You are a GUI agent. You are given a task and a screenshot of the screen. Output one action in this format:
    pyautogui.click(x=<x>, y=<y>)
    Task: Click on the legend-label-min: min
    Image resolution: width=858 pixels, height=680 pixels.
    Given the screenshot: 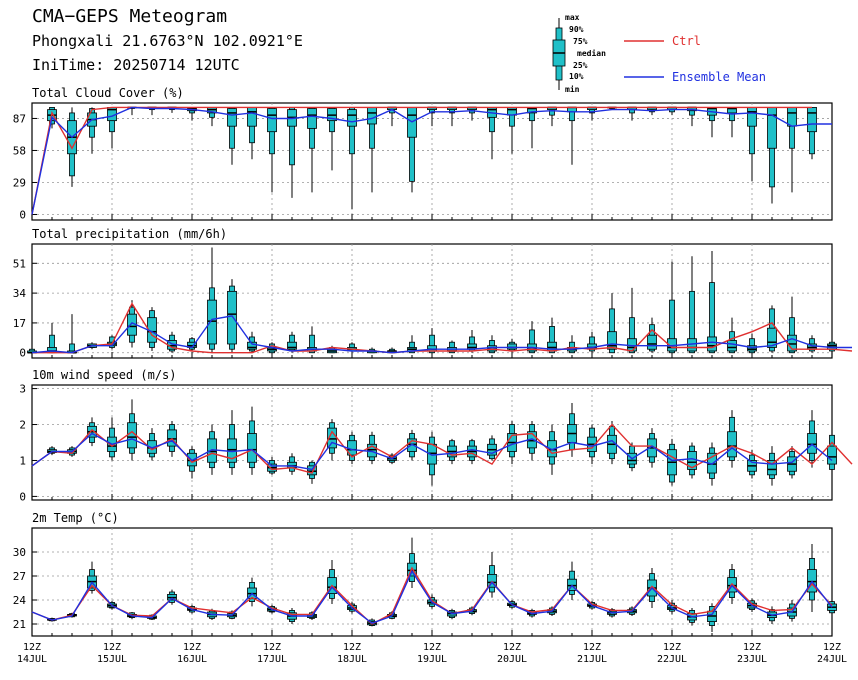 What is the action you would take?
    pyautogui.click(x=572, y=89)
    